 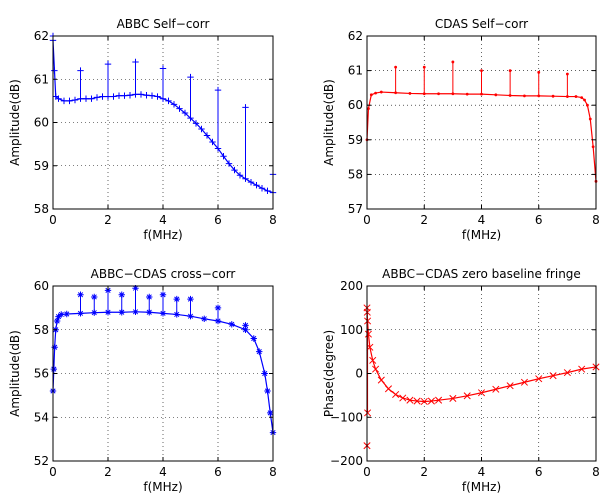 I want to click on y-tick-label: 100, so click(x=351, y=330).